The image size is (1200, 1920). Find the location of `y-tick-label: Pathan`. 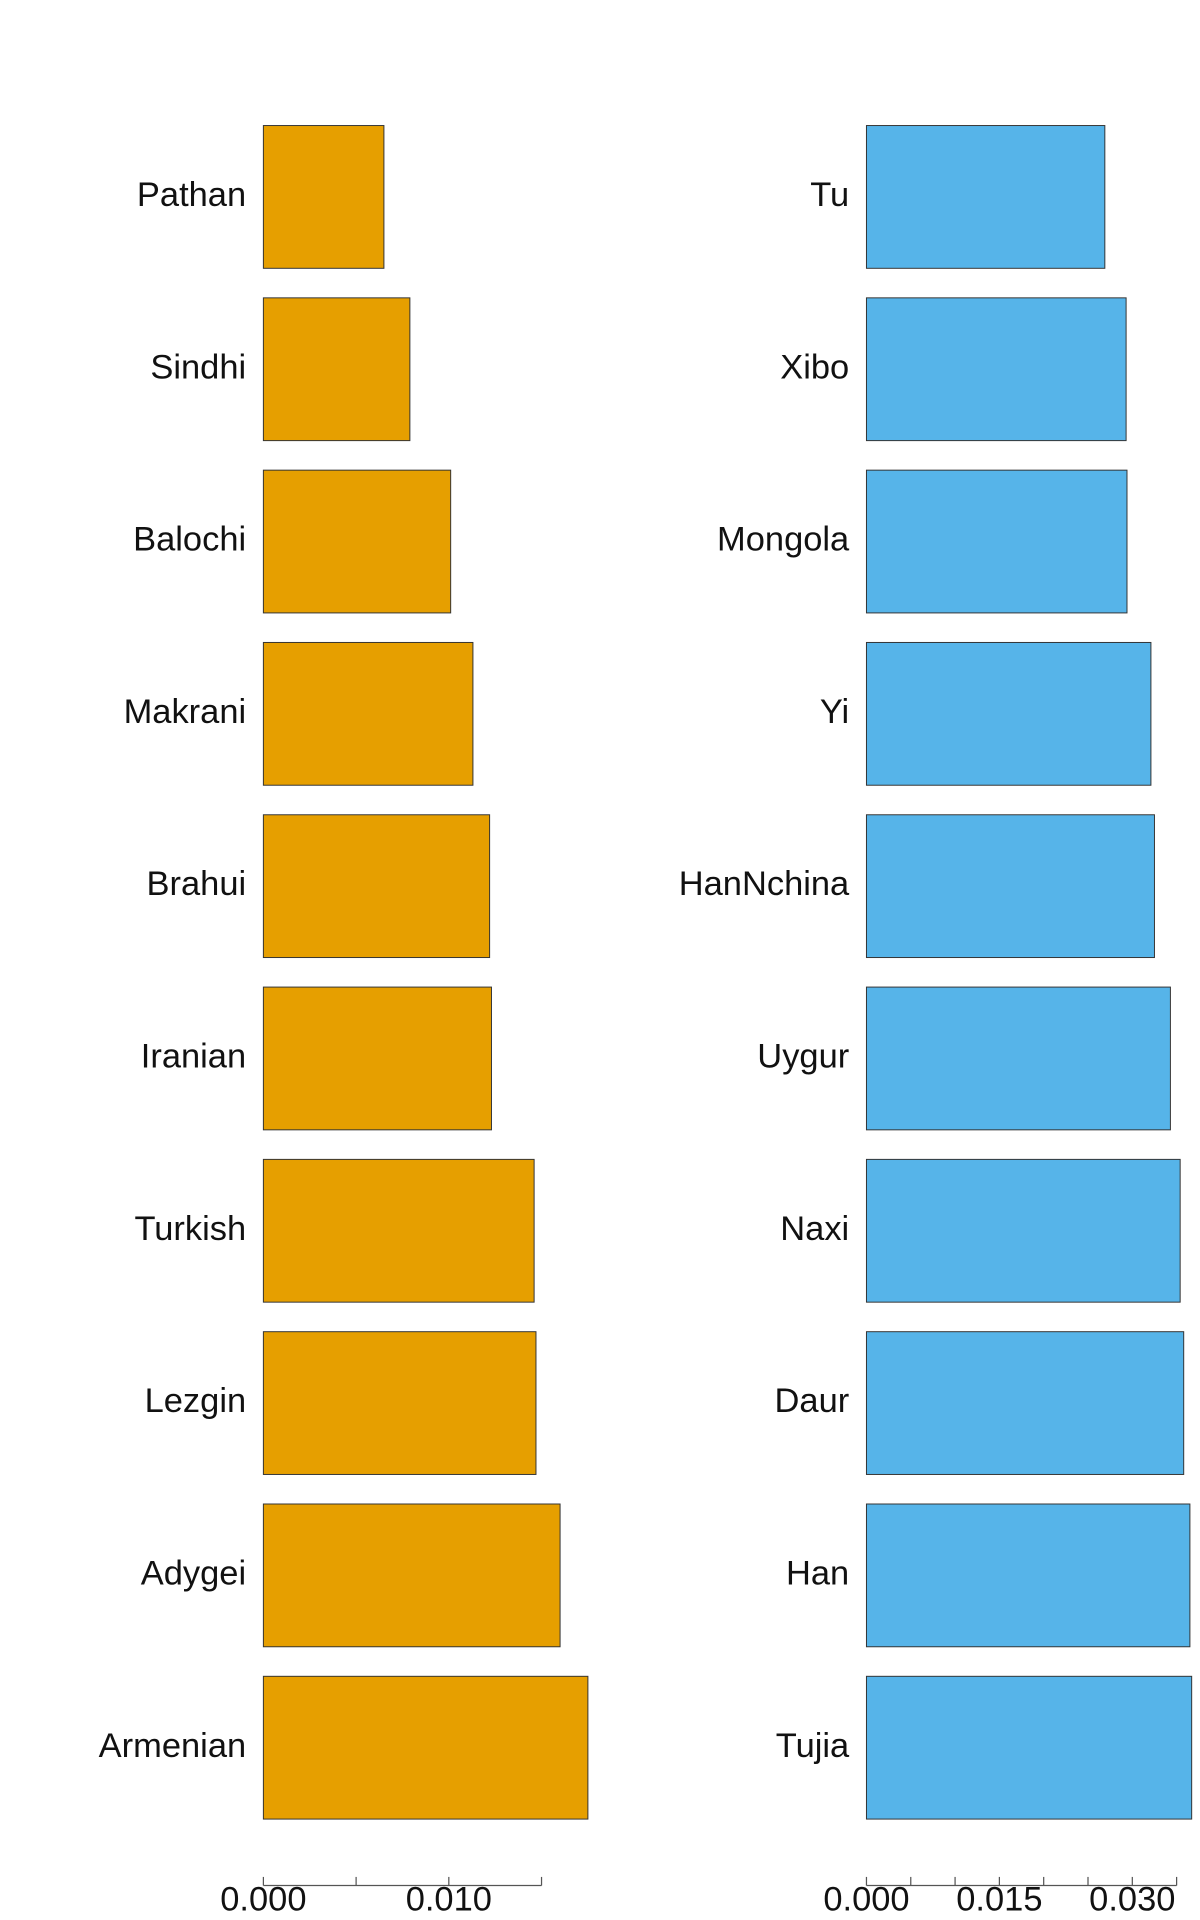

y-tick-label: Pathan is located at coordinates (191, 195).